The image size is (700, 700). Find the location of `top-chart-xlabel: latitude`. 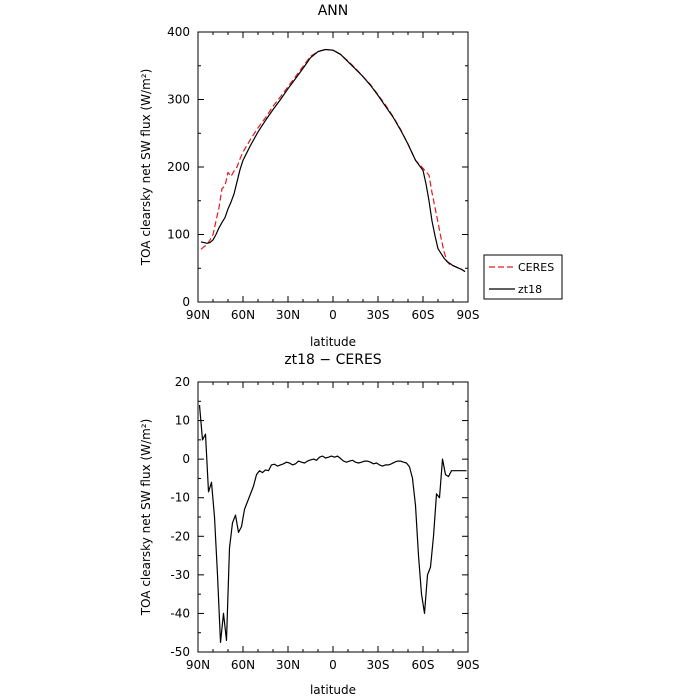

top-chart-xlabel: latitude is located at coordinates (333, 342).